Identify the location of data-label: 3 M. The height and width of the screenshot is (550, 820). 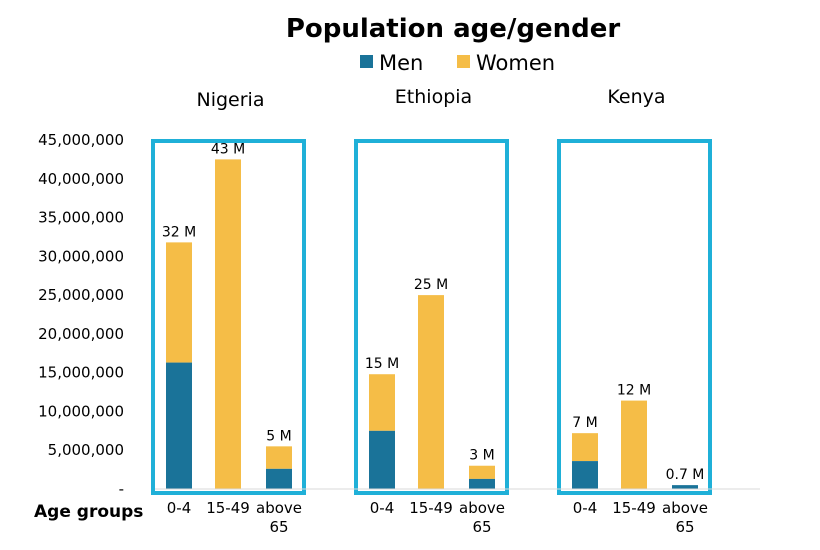
(481, 456).